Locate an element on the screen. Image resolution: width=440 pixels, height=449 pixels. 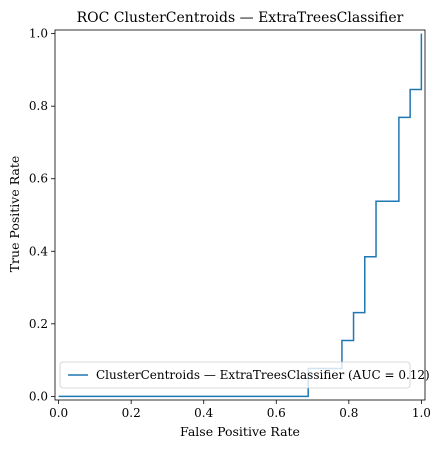
x-tick-label: 0.0 is located at coordinates (58, 413).